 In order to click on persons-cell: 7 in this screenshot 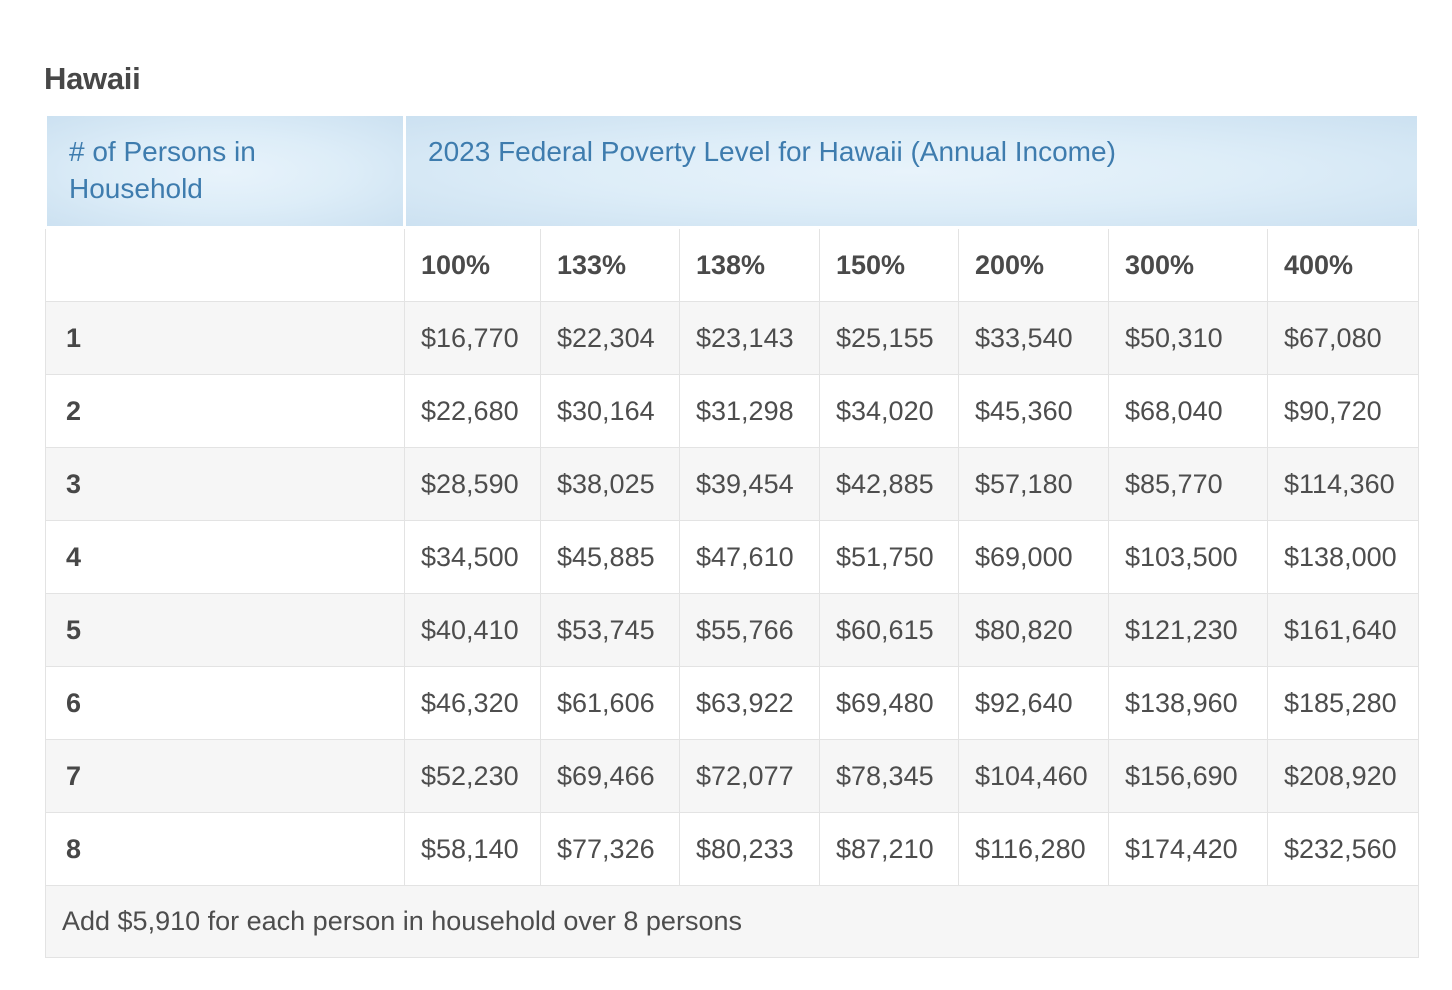, I will do `click(225, 776)`.